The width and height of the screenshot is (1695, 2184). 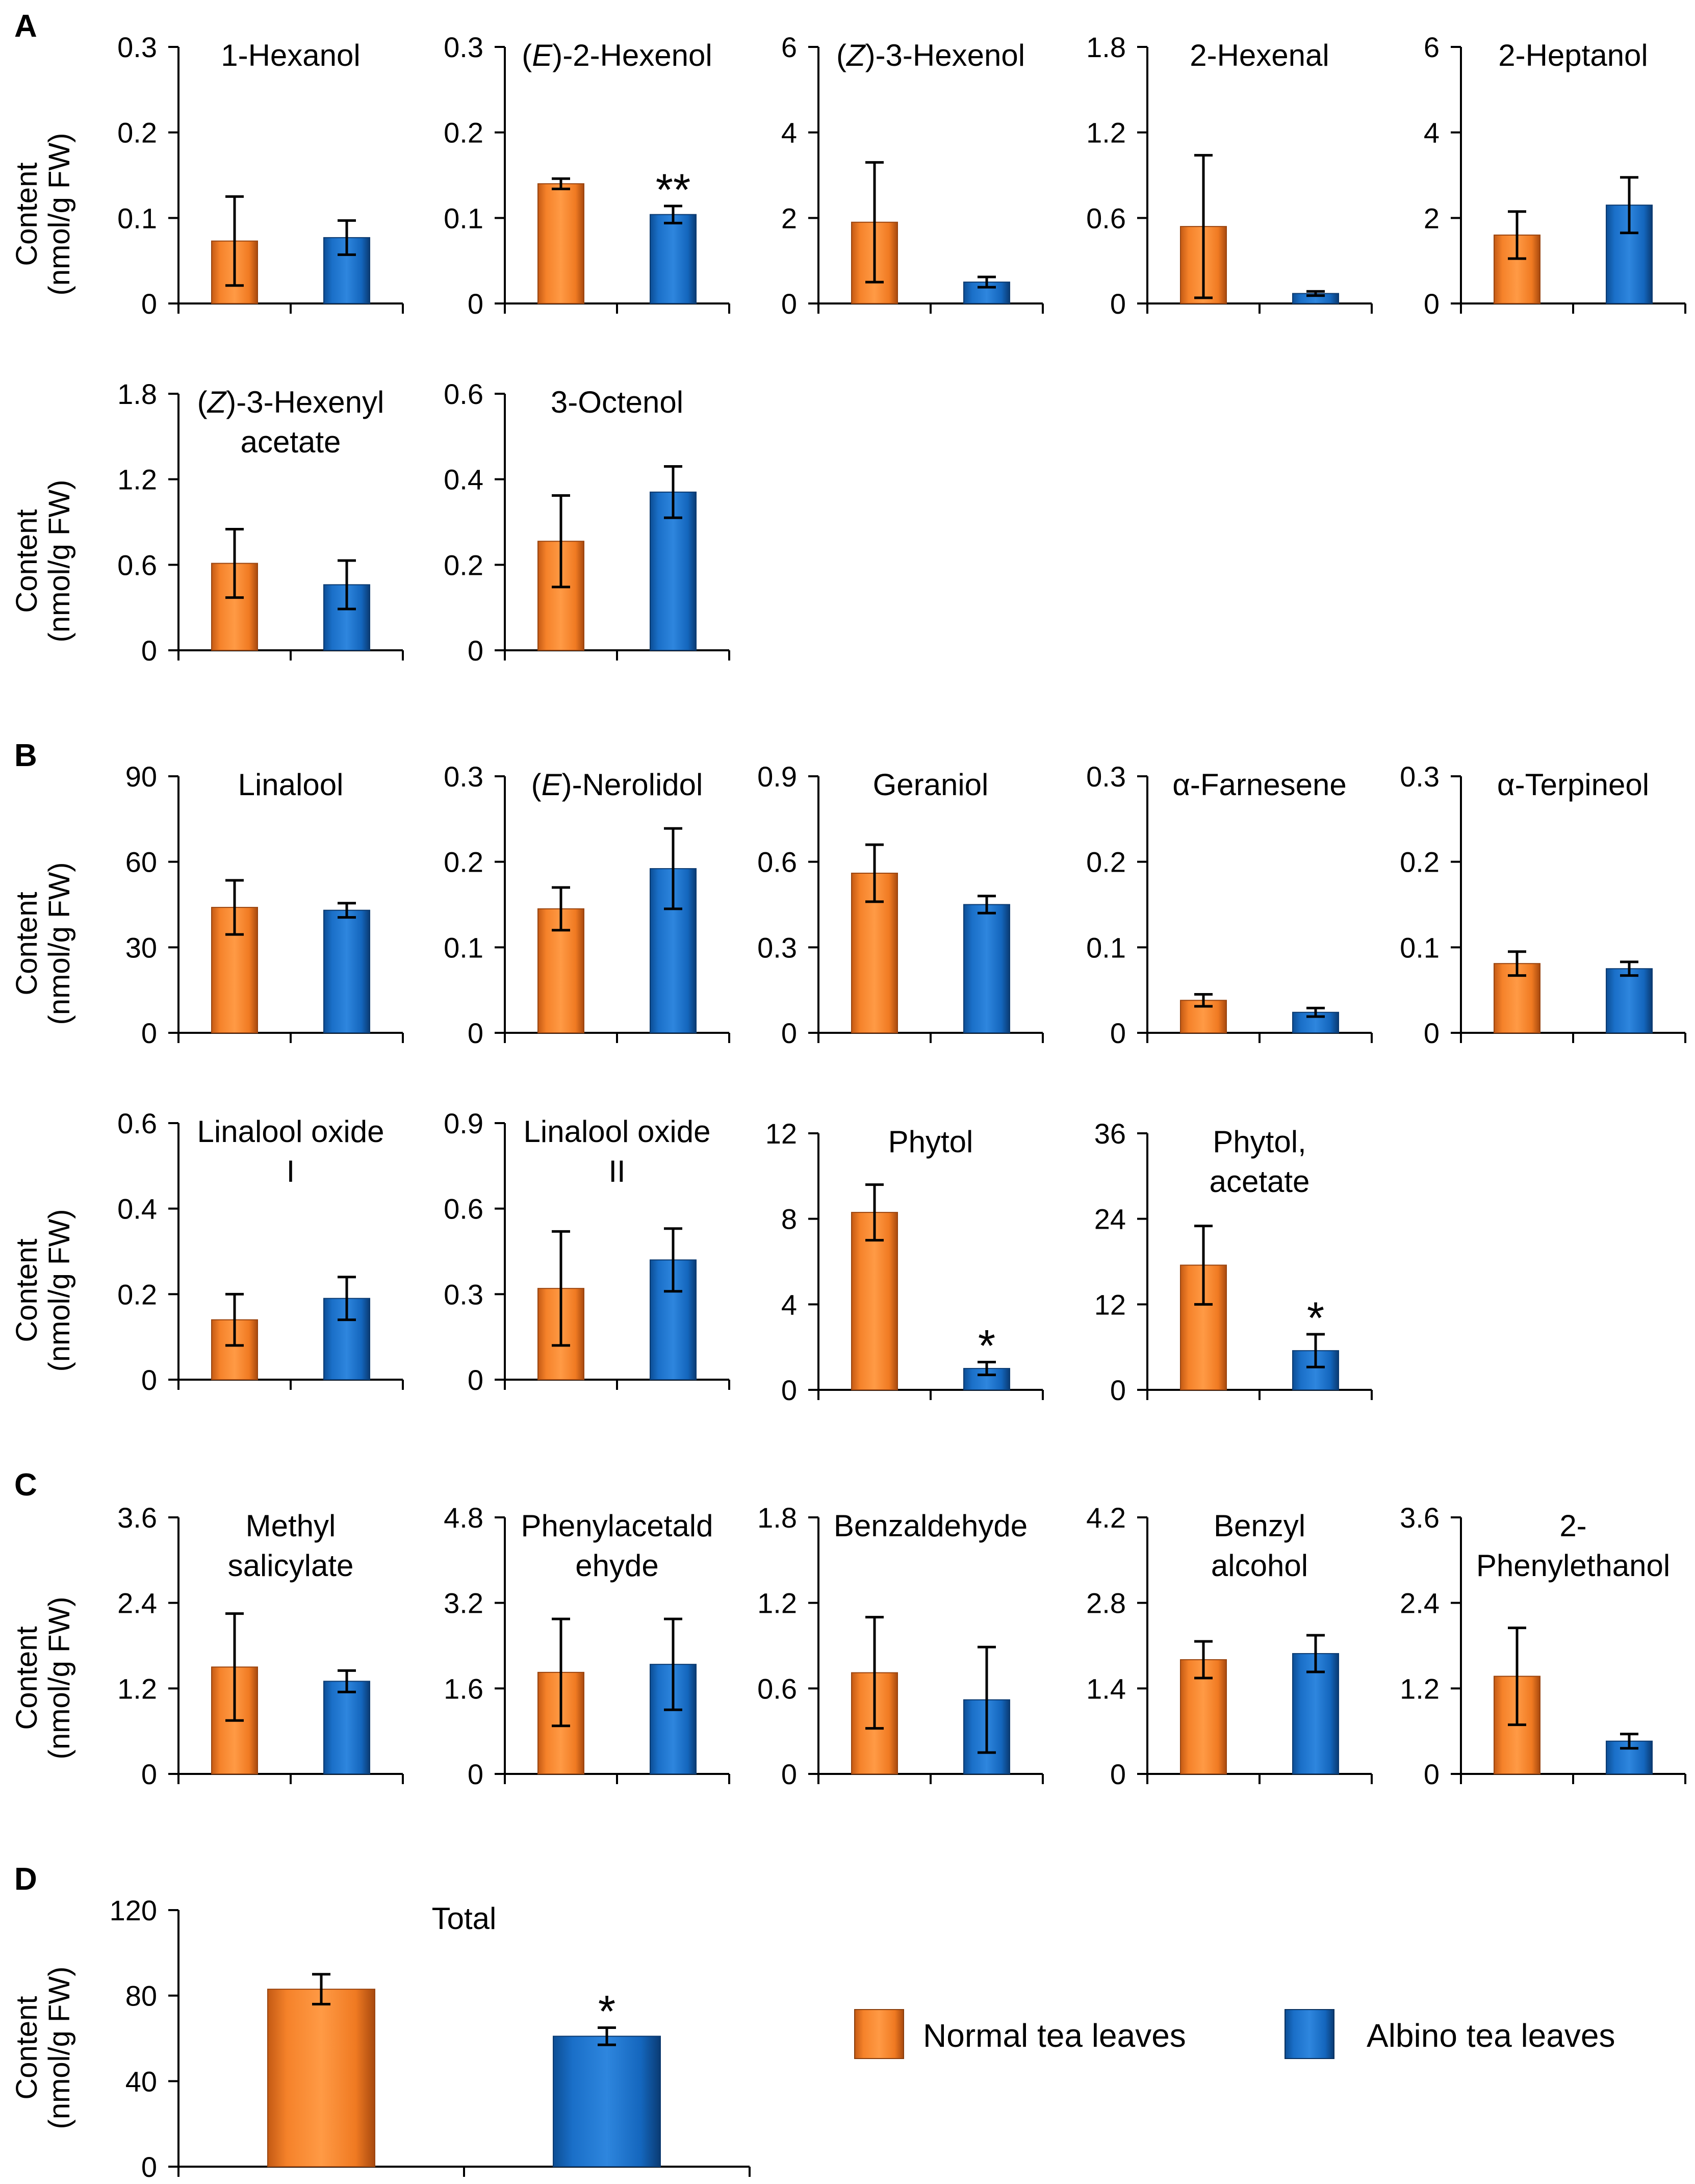 What do you see at coordinates (43, 1291) in the screenshot?
I see `ylabel-row-4: Content (nmol/g FW)` at bounding box center [43, 1291].